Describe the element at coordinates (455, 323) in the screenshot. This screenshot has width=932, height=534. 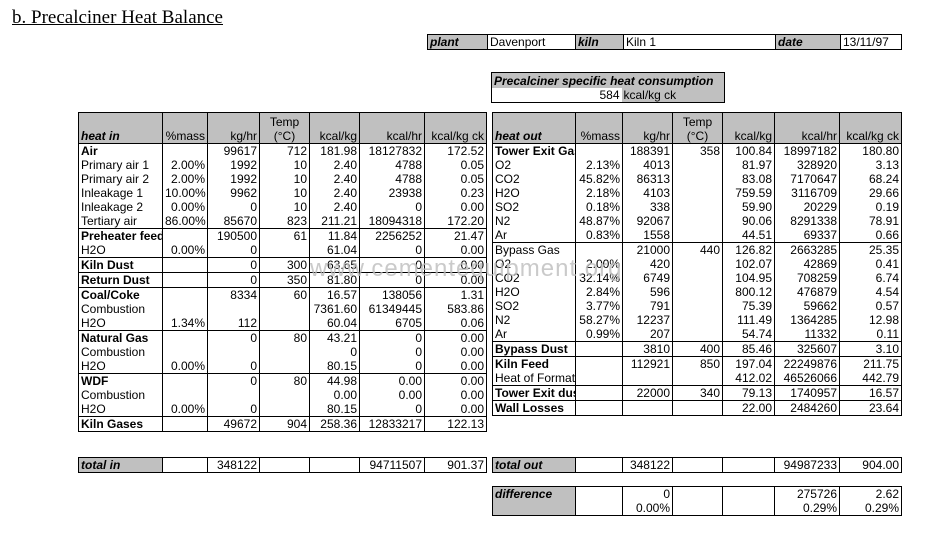
I see `heat-in-cell: 0.06` at that location.